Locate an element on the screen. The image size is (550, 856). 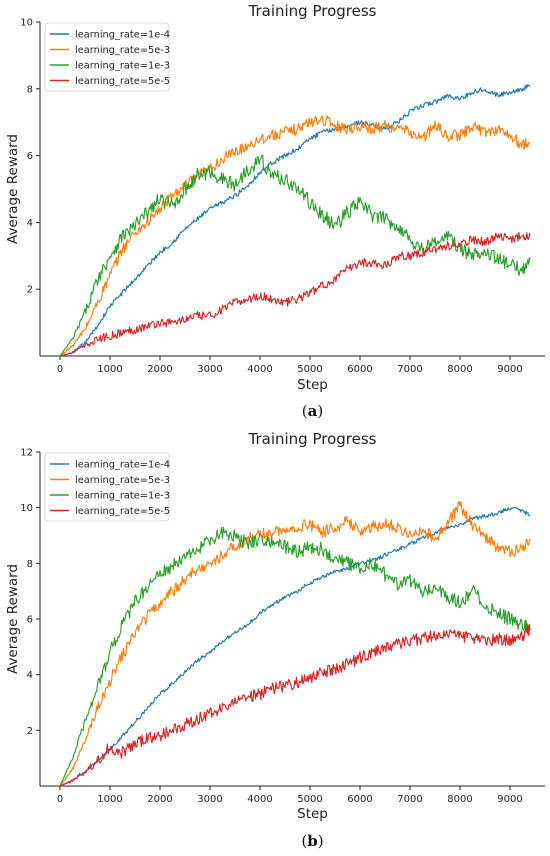
y-tick-label: 12 is located at coordinates (26, 453).